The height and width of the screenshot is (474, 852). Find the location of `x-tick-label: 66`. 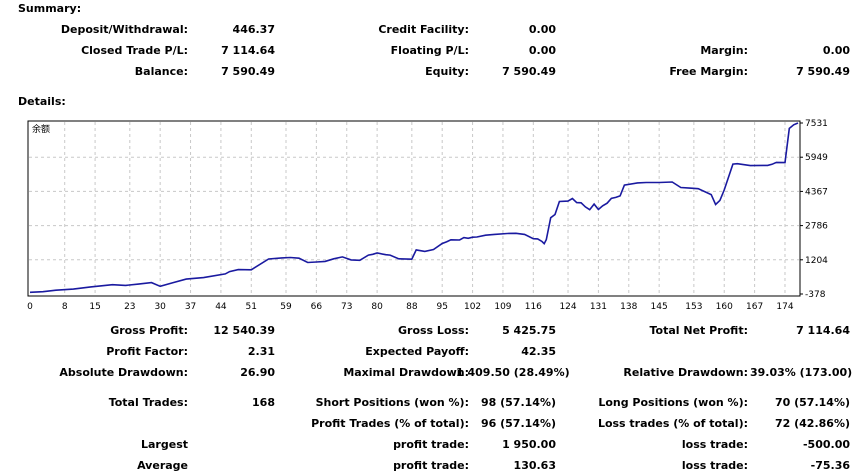

x-tick-label: 66 is located at coordinates (317, 307).